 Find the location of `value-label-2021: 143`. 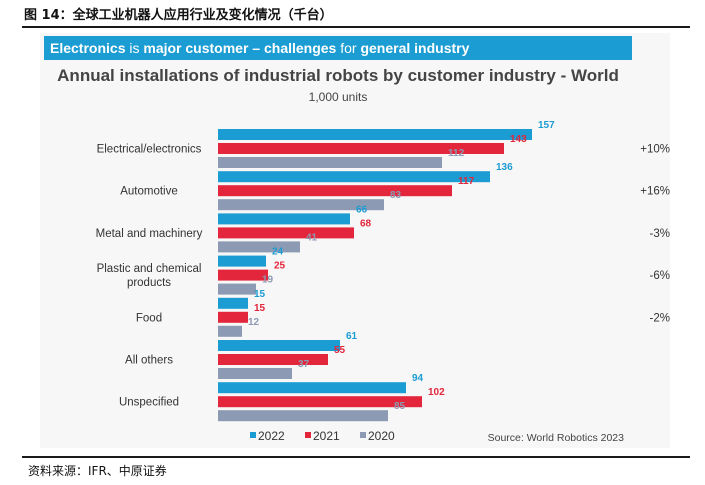

value-label-2021: 143 is located at coordinates (518, 139).